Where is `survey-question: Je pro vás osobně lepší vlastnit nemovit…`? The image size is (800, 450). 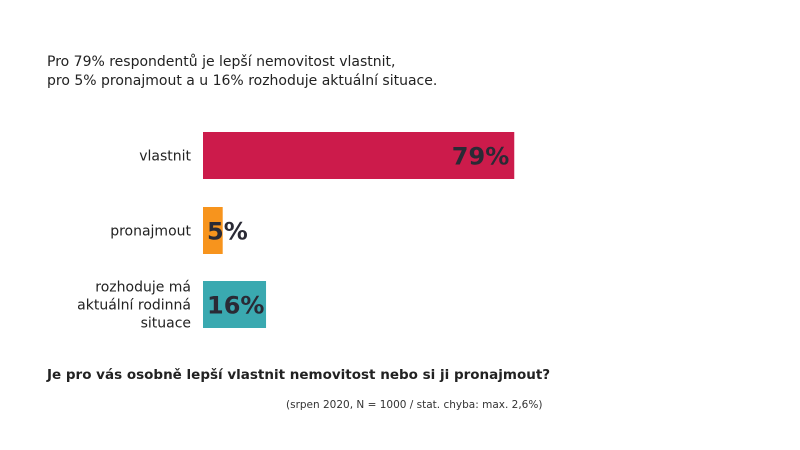
survey-question: Je pro vás osobně lepší vlastnit nemovit… is located at coordinates (299, 375).